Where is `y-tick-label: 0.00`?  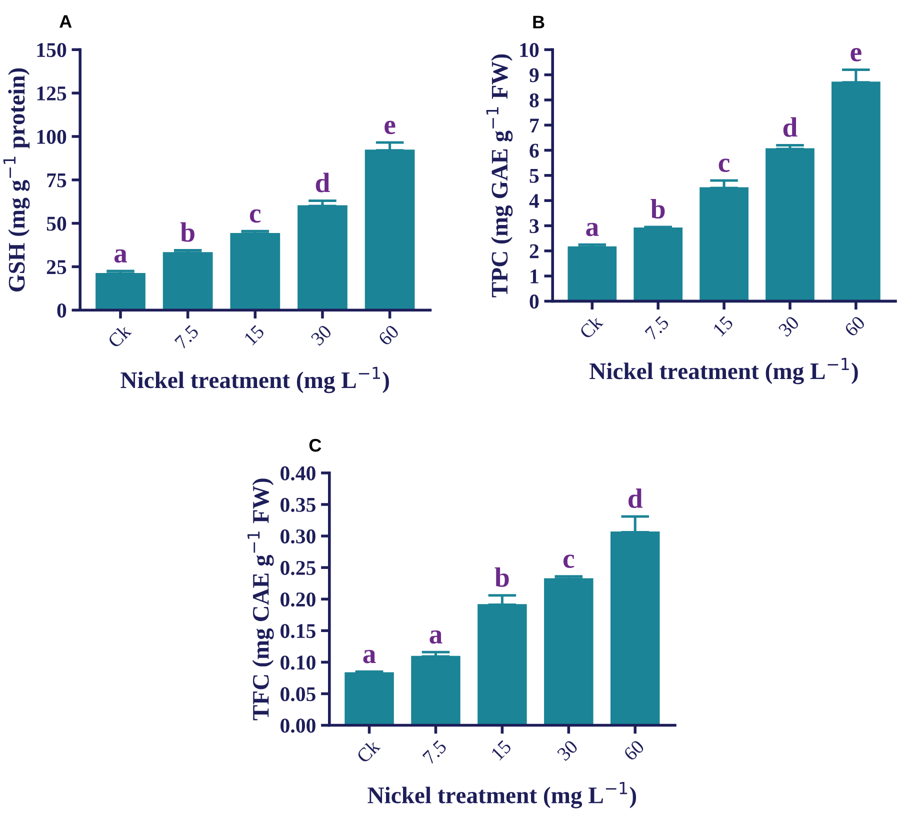
y-tick-label: 0.00 is located at coordinates (298, 725).